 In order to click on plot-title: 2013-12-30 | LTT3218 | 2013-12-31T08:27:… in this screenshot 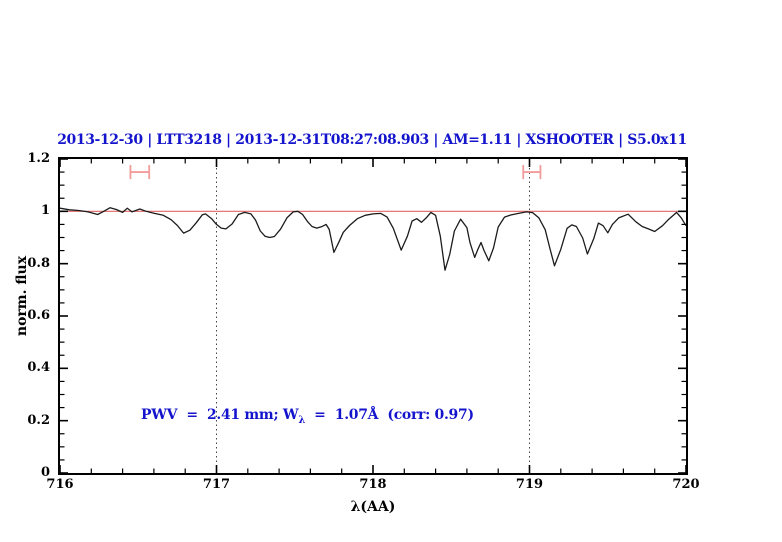, I will do `click(372, 140)`.